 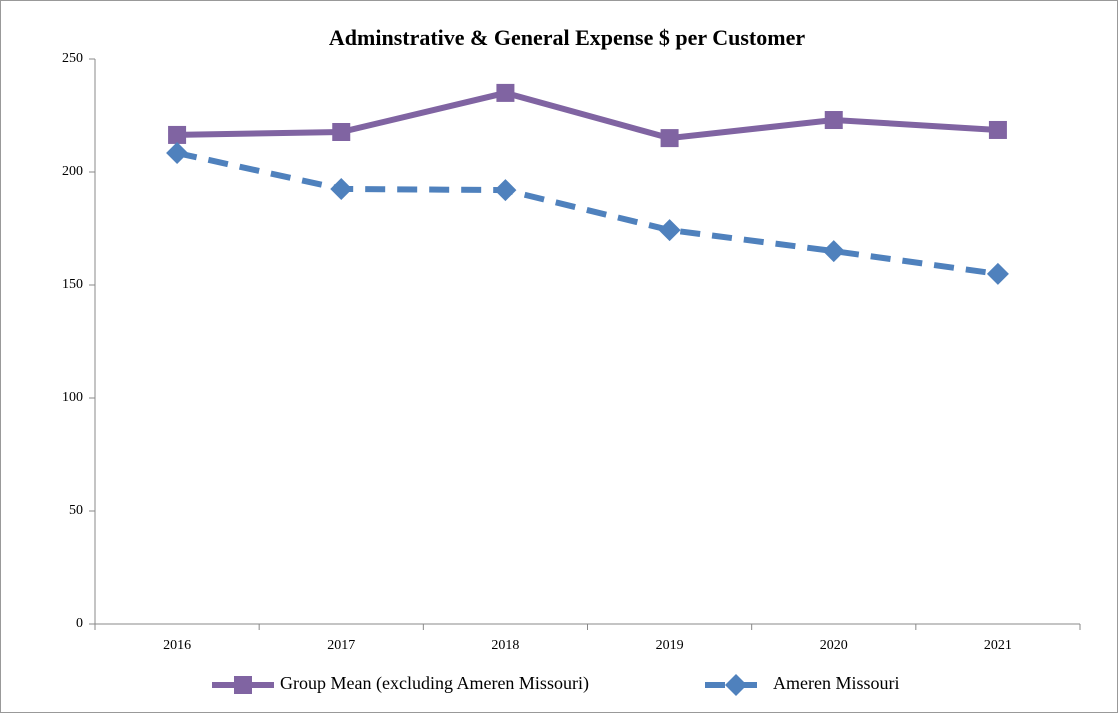 I want to click on y-tick-label: 100, so click(x=72, y=397).